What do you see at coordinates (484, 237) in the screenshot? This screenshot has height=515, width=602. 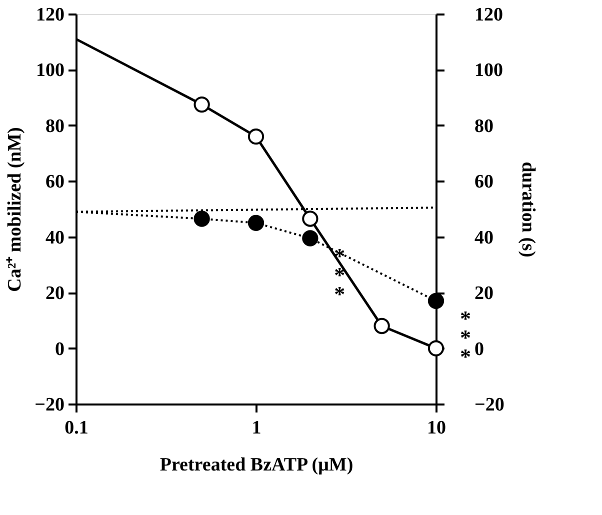 I see `y2-tick-label: 40` at bounding box center [484, 237].